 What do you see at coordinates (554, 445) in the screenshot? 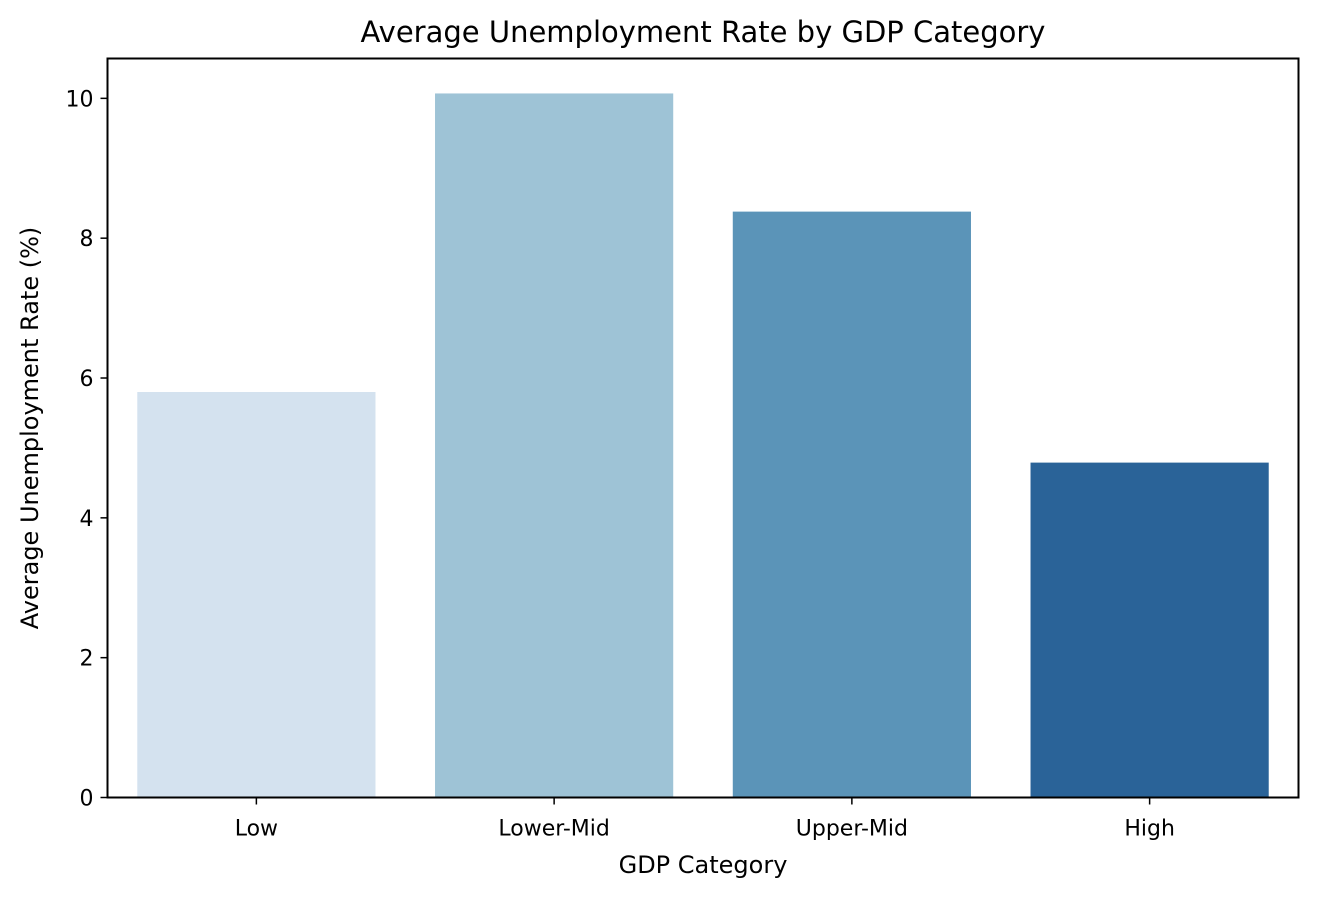
I see `bar-lower-mid` at bounding box center [554, 445].